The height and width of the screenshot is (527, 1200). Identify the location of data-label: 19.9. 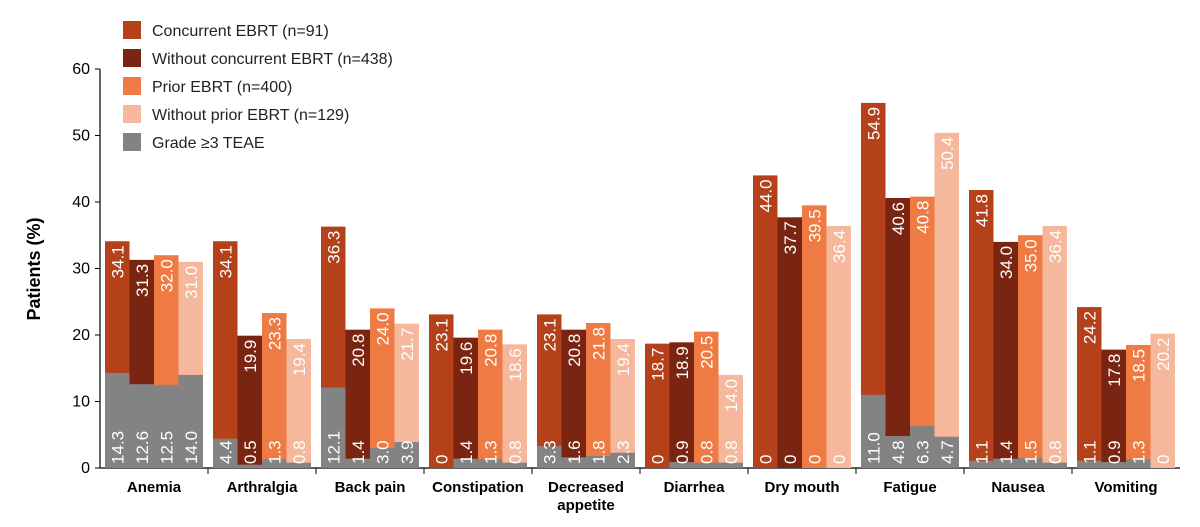
(250, 356).